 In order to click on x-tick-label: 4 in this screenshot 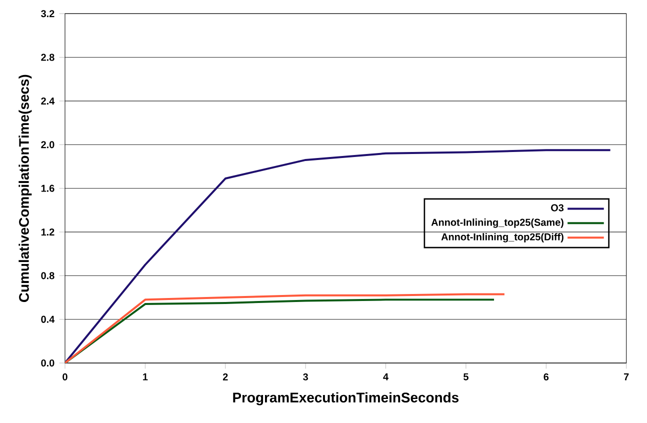, I will do `click(385, 376)`.